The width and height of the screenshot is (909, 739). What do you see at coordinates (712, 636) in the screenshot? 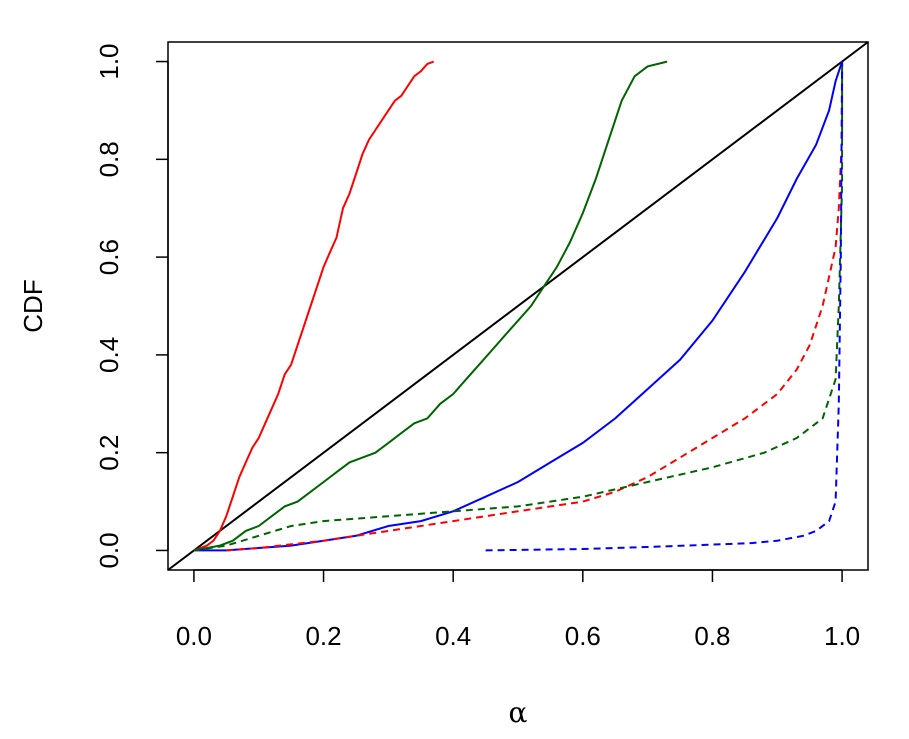
I see `x-tick-label-4: 0.8` at bounding box center [712, 636].